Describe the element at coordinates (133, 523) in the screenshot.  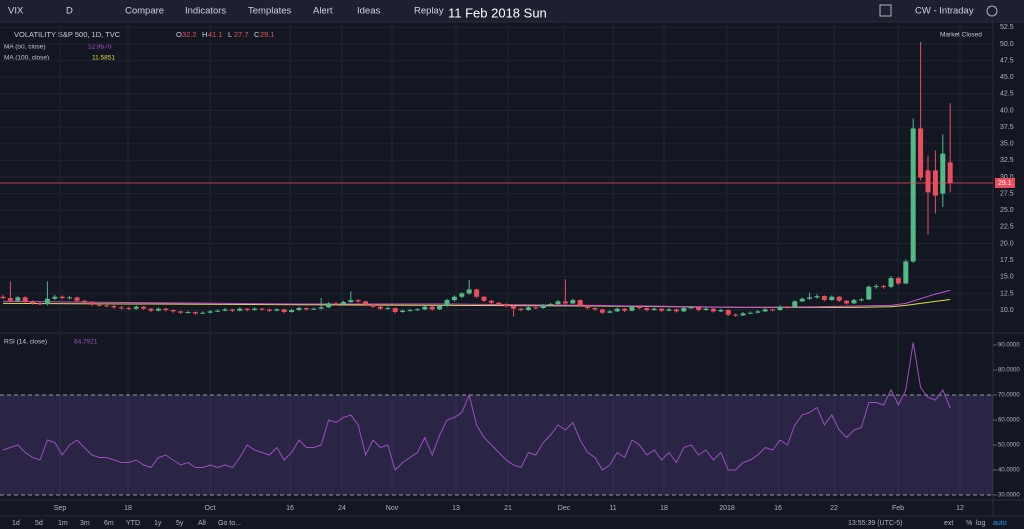
I see `range-button: YTD` at that location.